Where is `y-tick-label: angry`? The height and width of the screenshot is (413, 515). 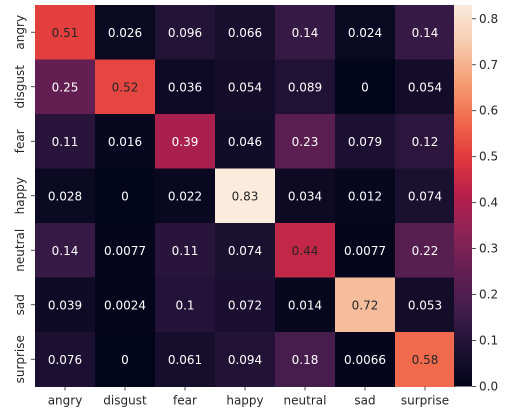 y-tick-label: angry is located at coordinates (20, 32).